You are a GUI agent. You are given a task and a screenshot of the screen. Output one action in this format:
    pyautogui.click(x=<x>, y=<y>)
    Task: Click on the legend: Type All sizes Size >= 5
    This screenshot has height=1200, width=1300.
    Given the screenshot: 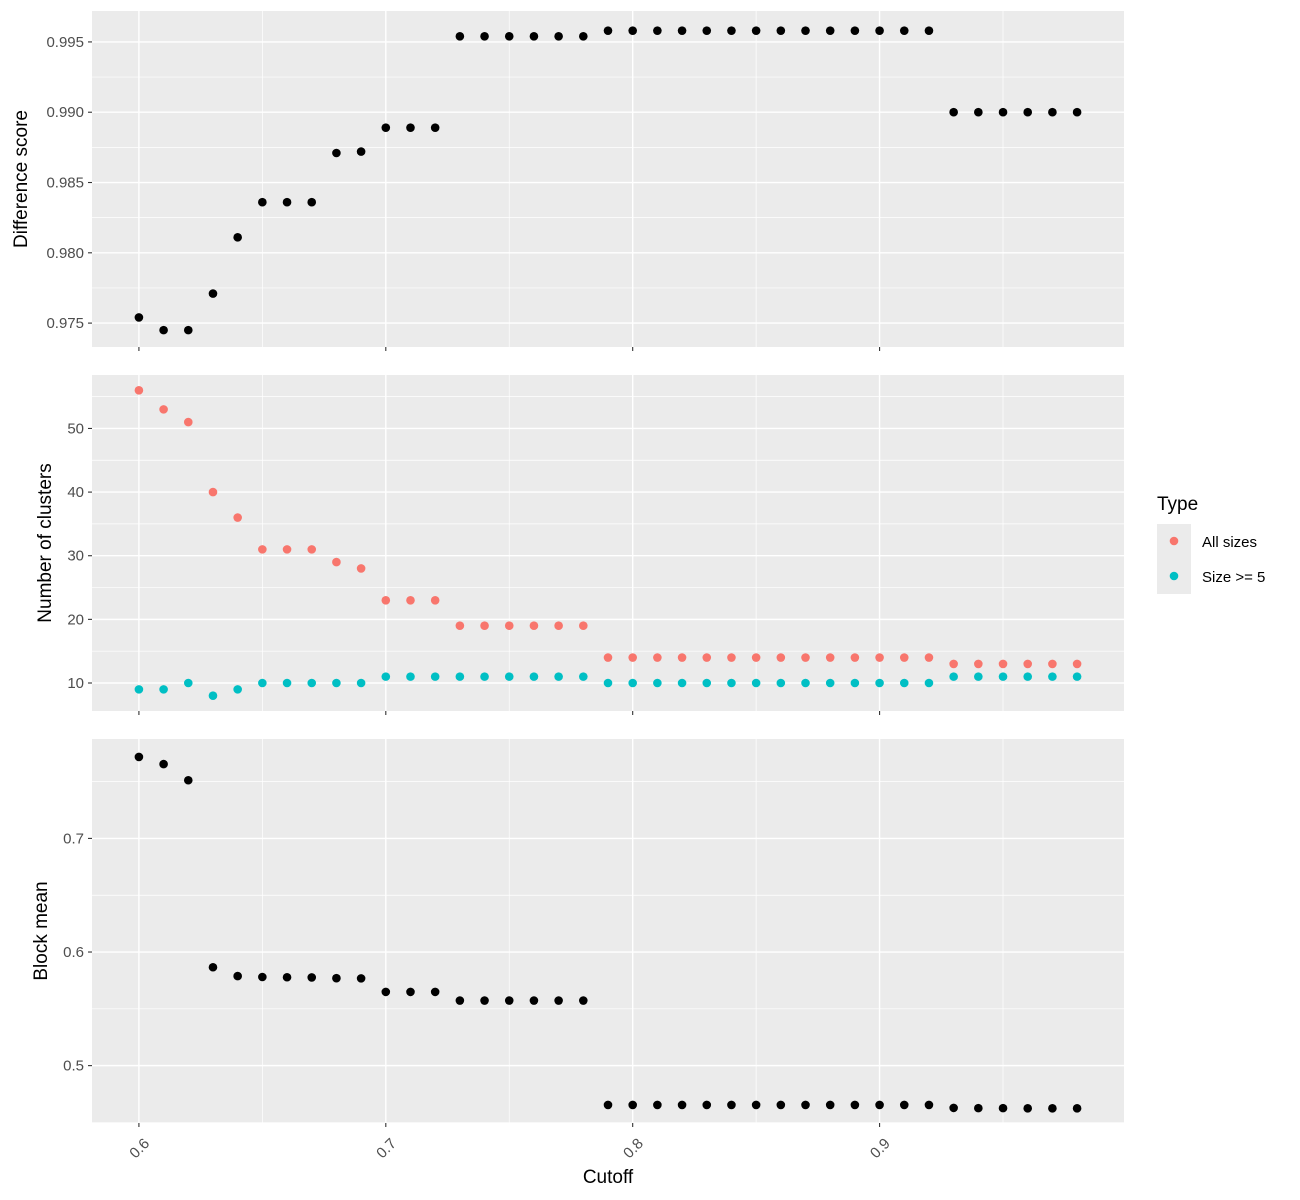 What is the action you would take?
    pyautogui.click(x=1211, y=544)
    